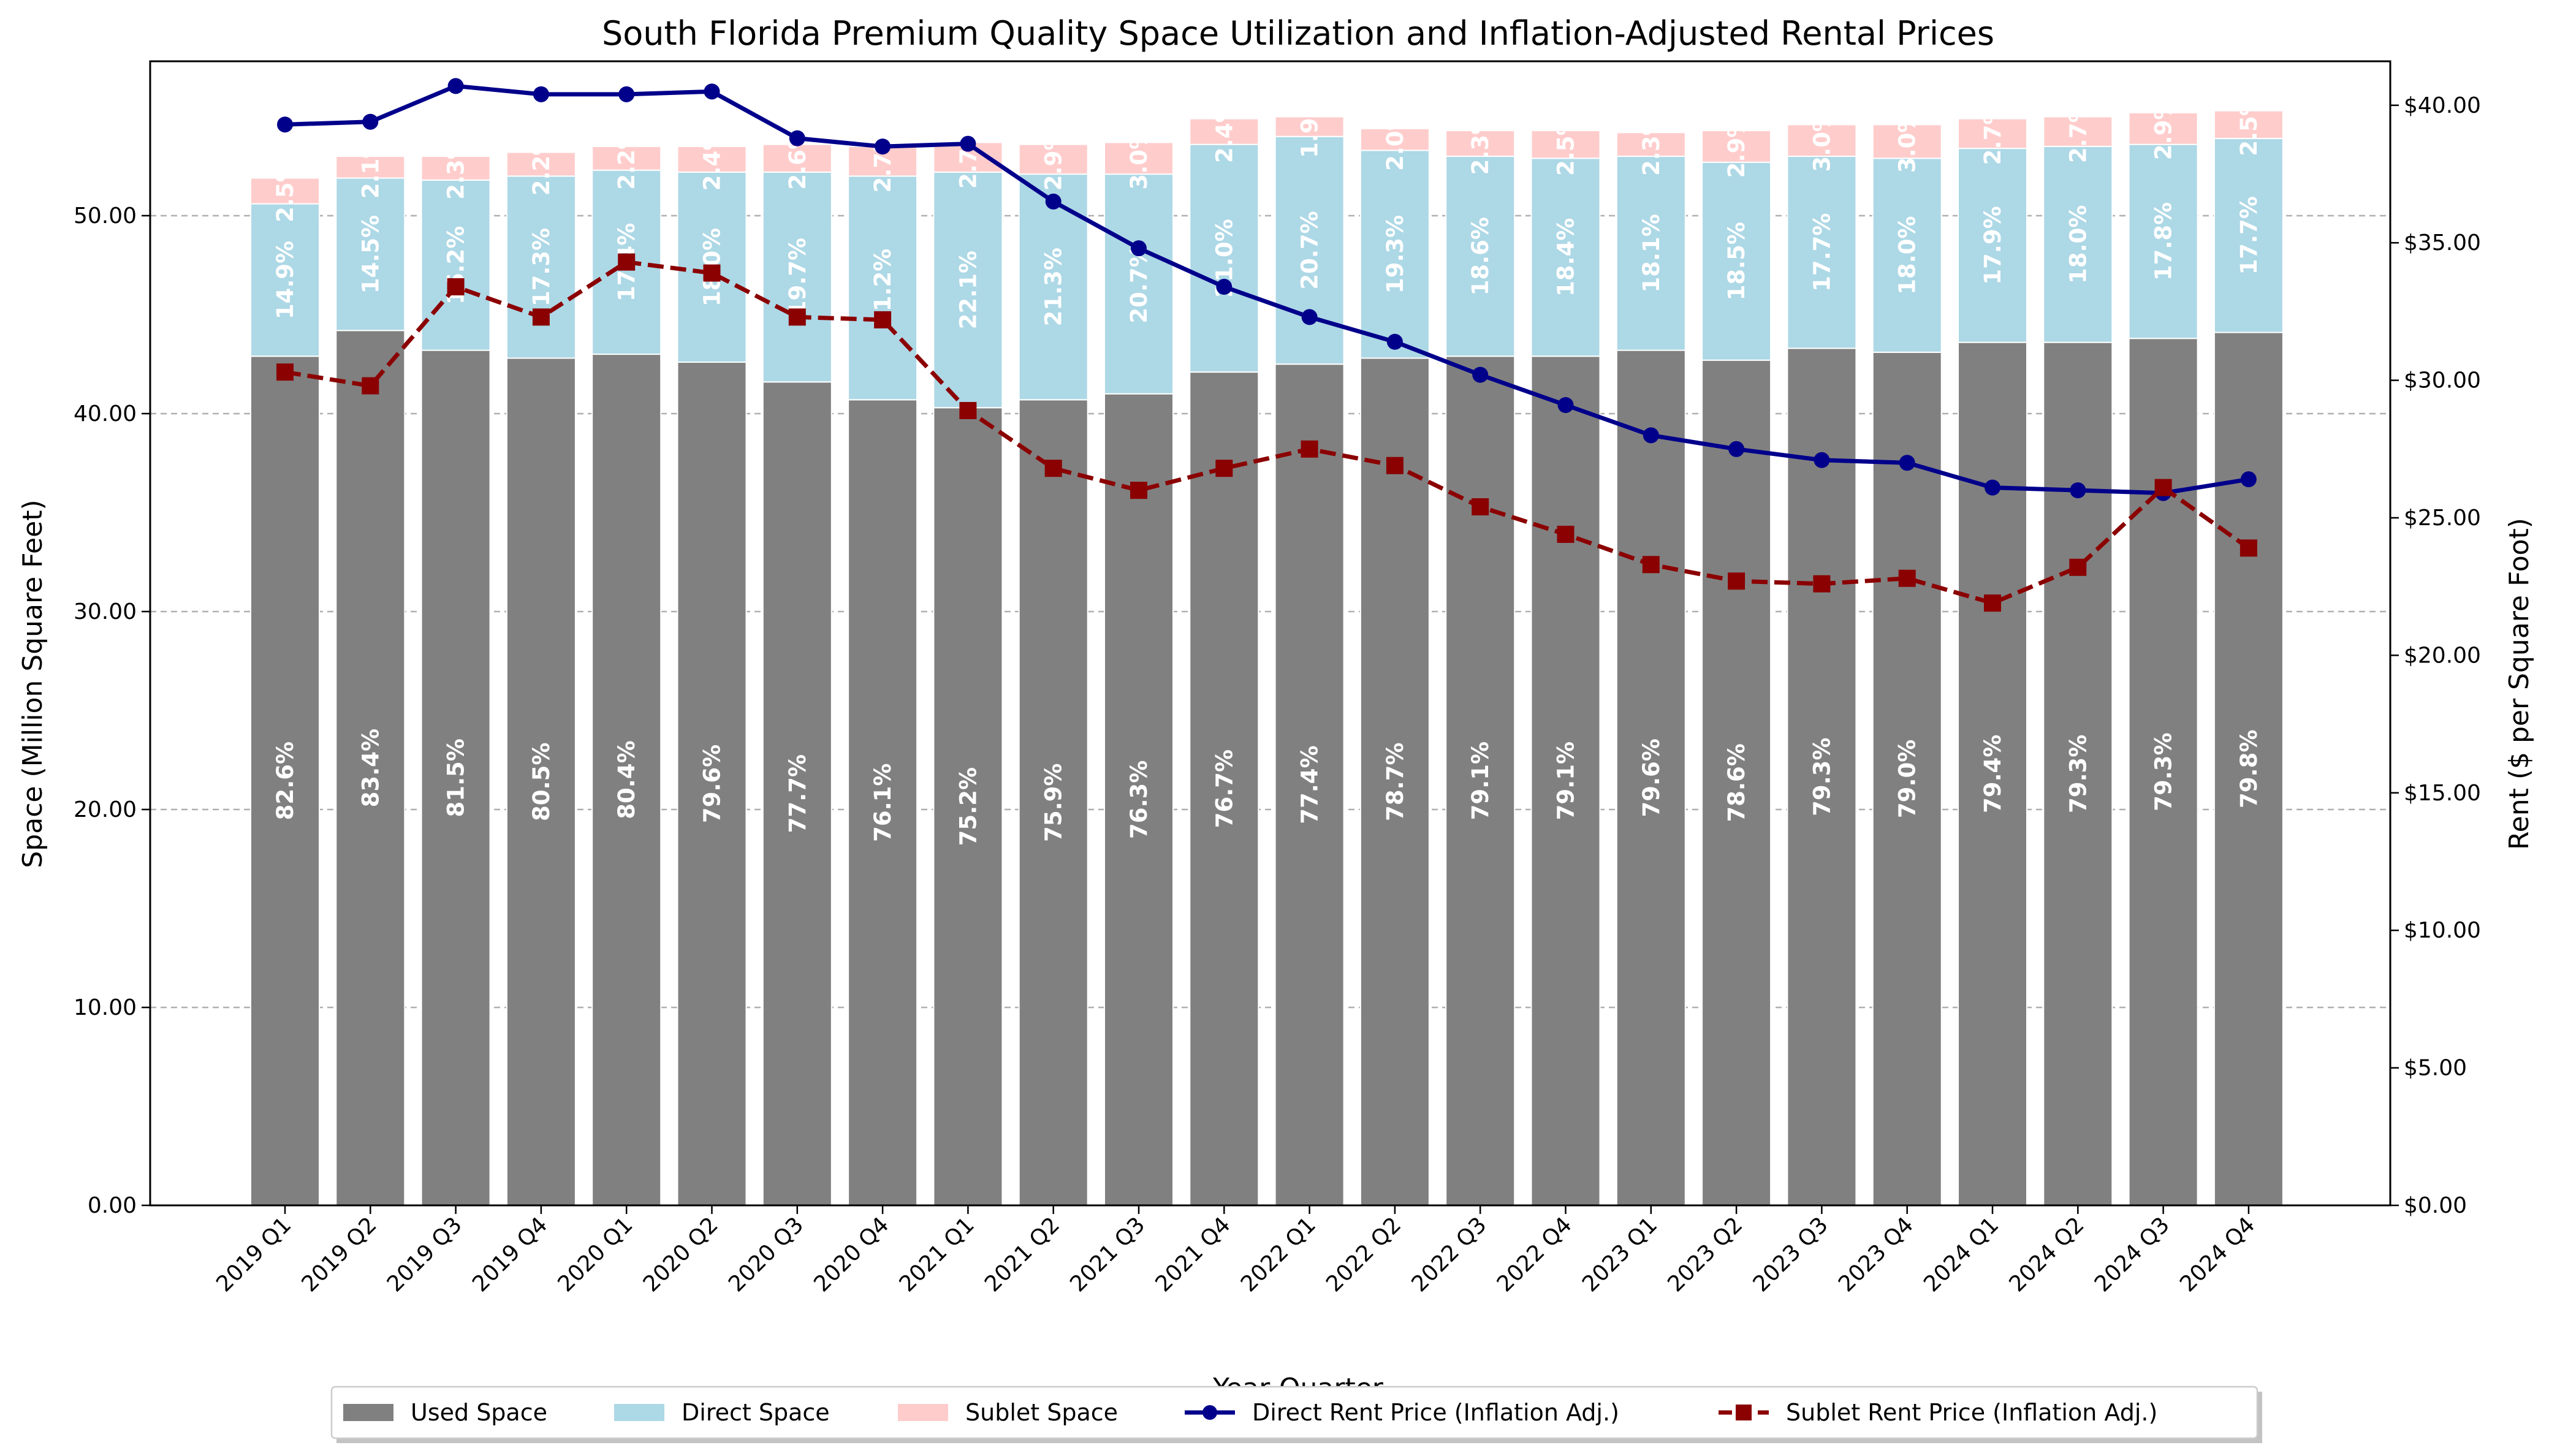 This screenshot has width=2549, height=1456. I want to click on bar-value-label: 76.3%, so click(1139, 799).